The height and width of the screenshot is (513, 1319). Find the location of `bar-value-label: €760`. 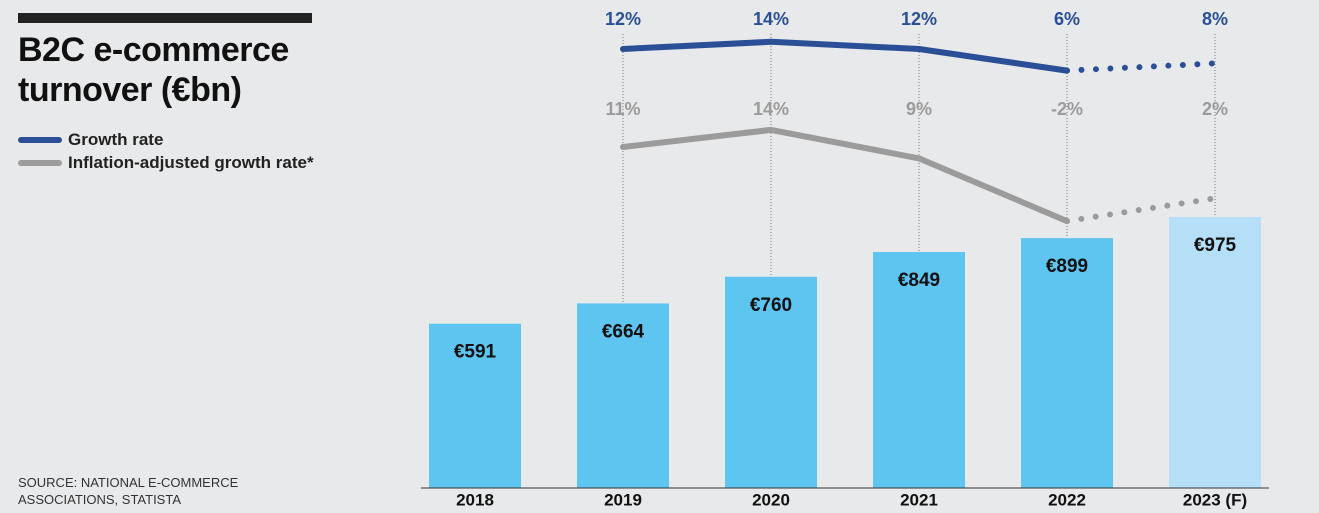

bar-value-label: €760 is located at coordinates (771, 305).